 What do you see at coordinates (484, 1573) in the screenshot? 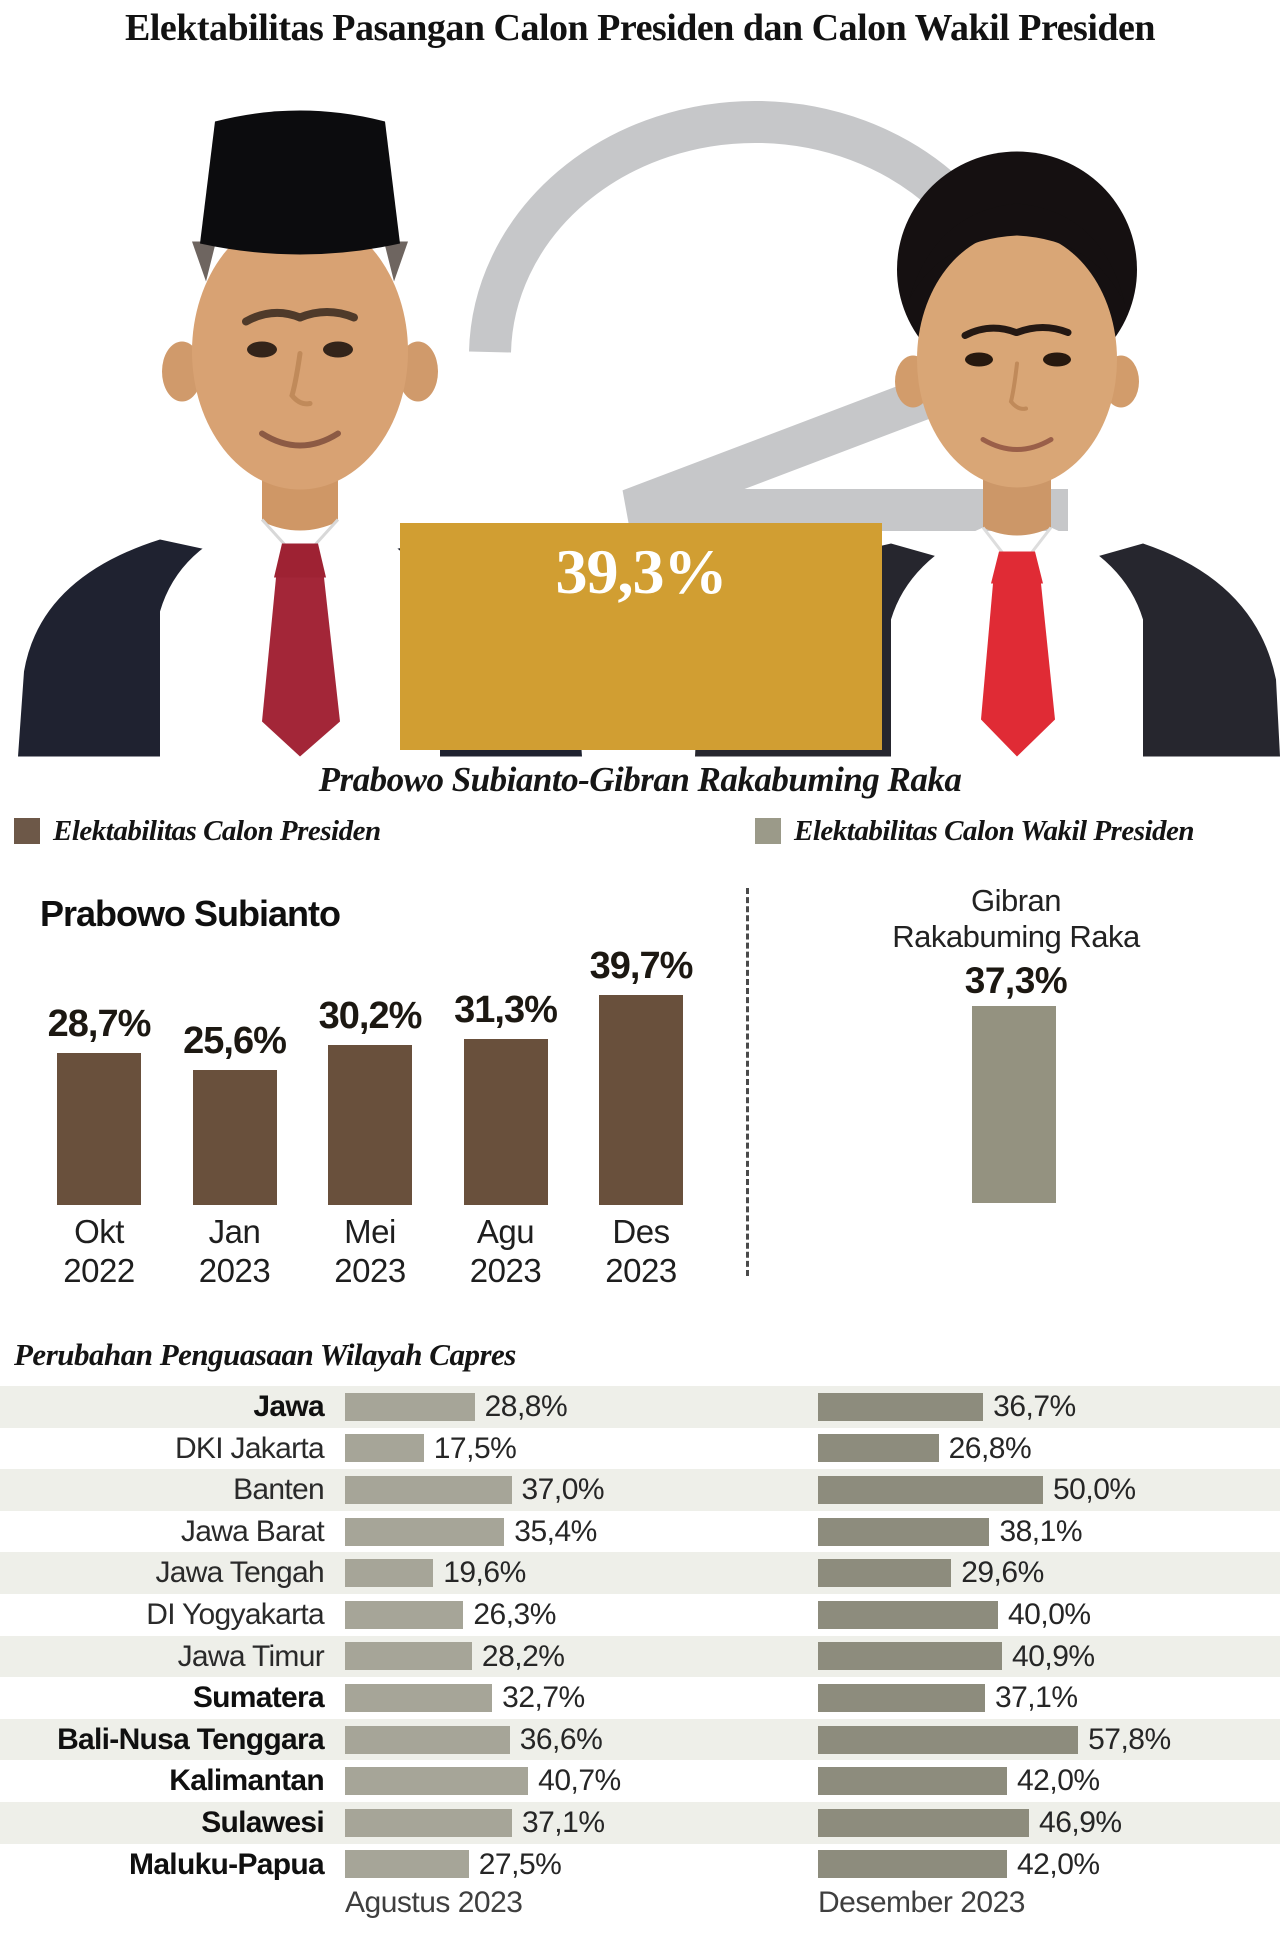
I see `region-left-value: 19,6%` at bounding box center [484, 1573].